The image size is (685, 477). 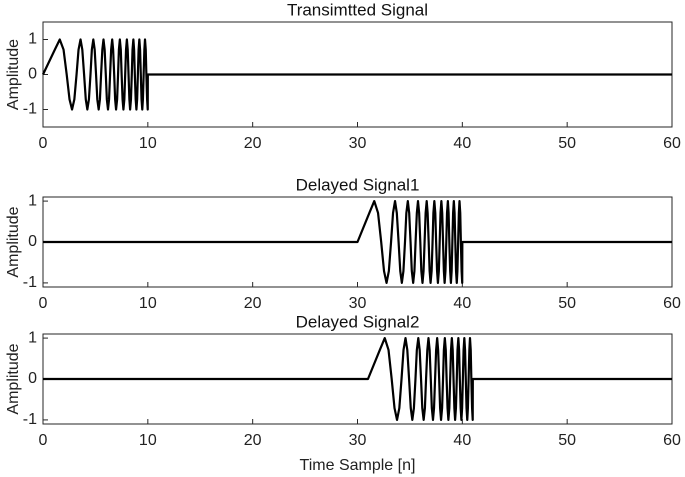 What do you see at coordinates (358, 184) in the screenshot?
I see `chart-title: Delayed Signal1` at bounding box center [358, 184].